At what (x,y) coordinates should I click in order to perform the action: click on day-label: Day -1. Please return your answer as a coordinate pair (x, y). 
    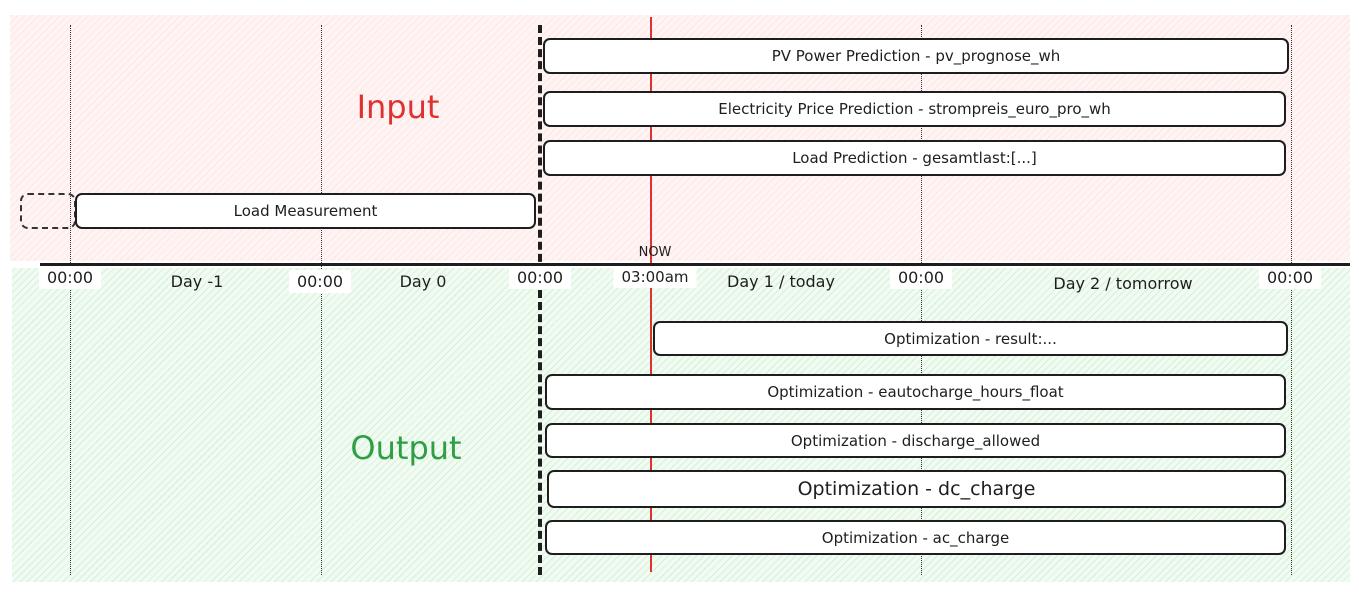
    Looking at the image, I should click on (197, 281).